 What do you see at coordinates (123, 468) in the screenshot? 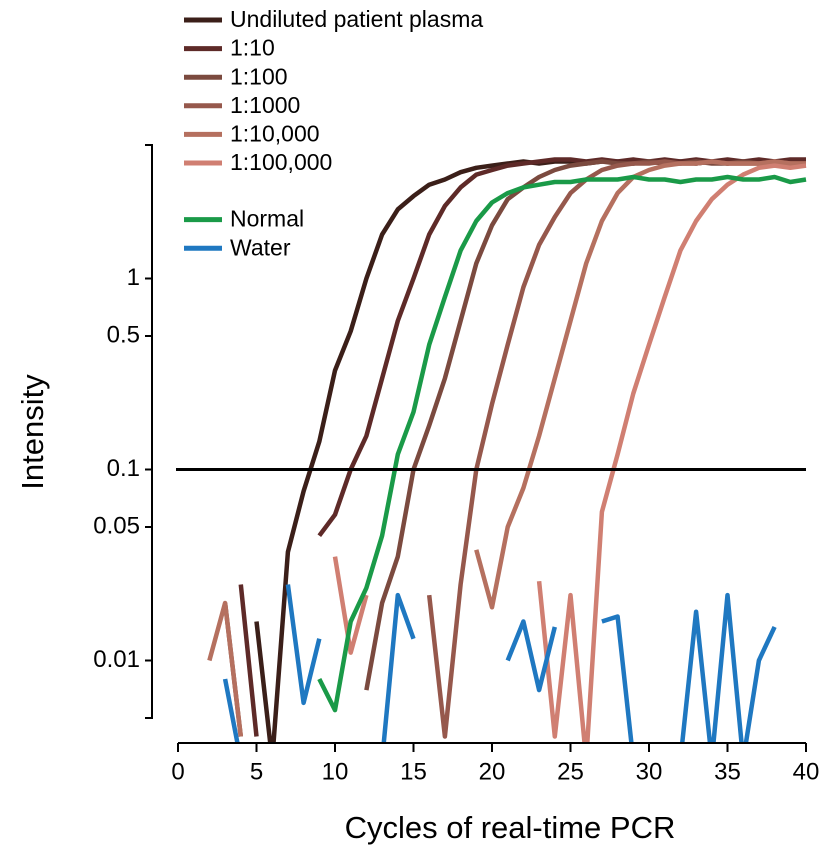
I see `y-tick-label: 0.1` at bounding box center [123, 468].